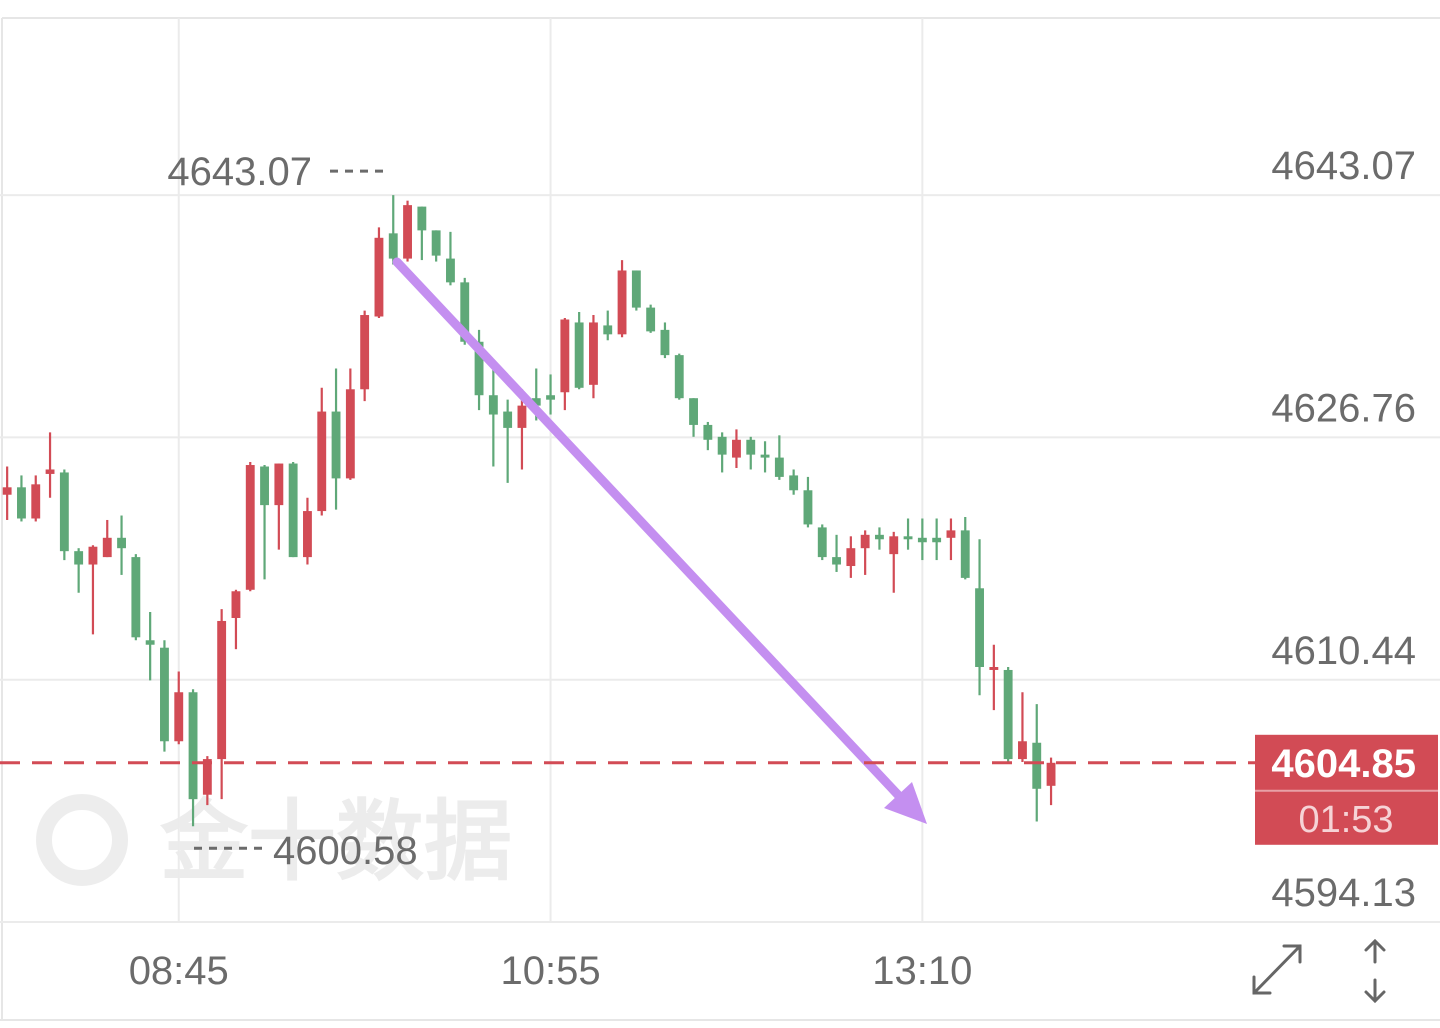 The height and width of the screenshot is (1028, 1440). I want to click on x-tick-label: 10:55, so click(550, 971).